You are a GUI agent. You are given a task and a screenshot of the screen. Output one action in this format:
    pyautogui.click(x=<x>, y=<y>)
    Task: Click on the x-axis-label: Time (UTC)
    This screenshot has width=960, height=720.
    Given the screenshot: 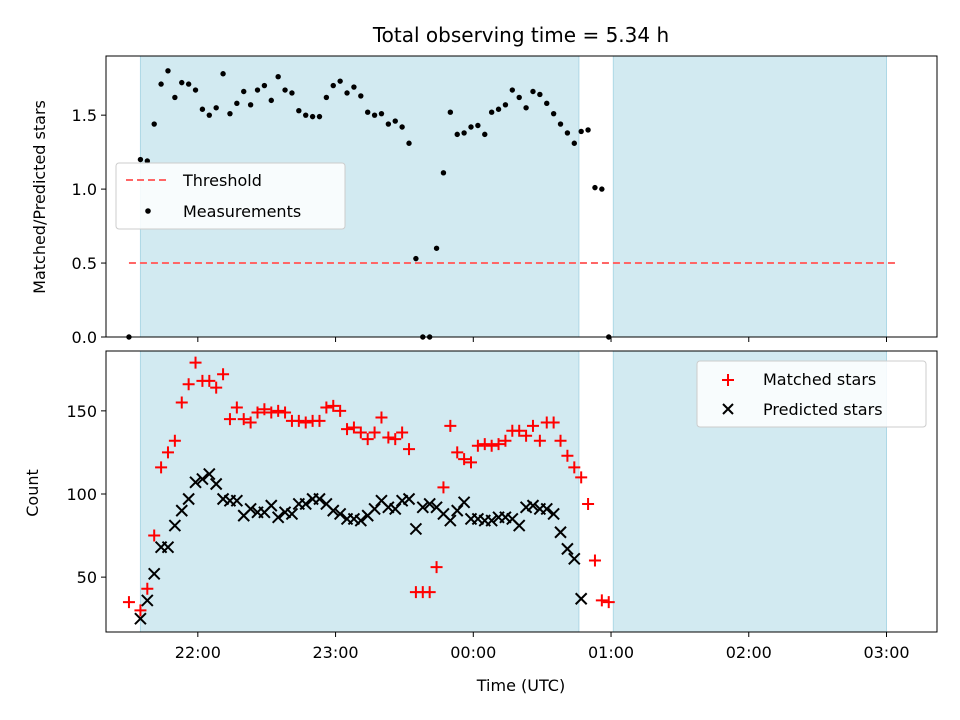 What is the action you would take?
    pyautogui.click(x=520, y=685)
    